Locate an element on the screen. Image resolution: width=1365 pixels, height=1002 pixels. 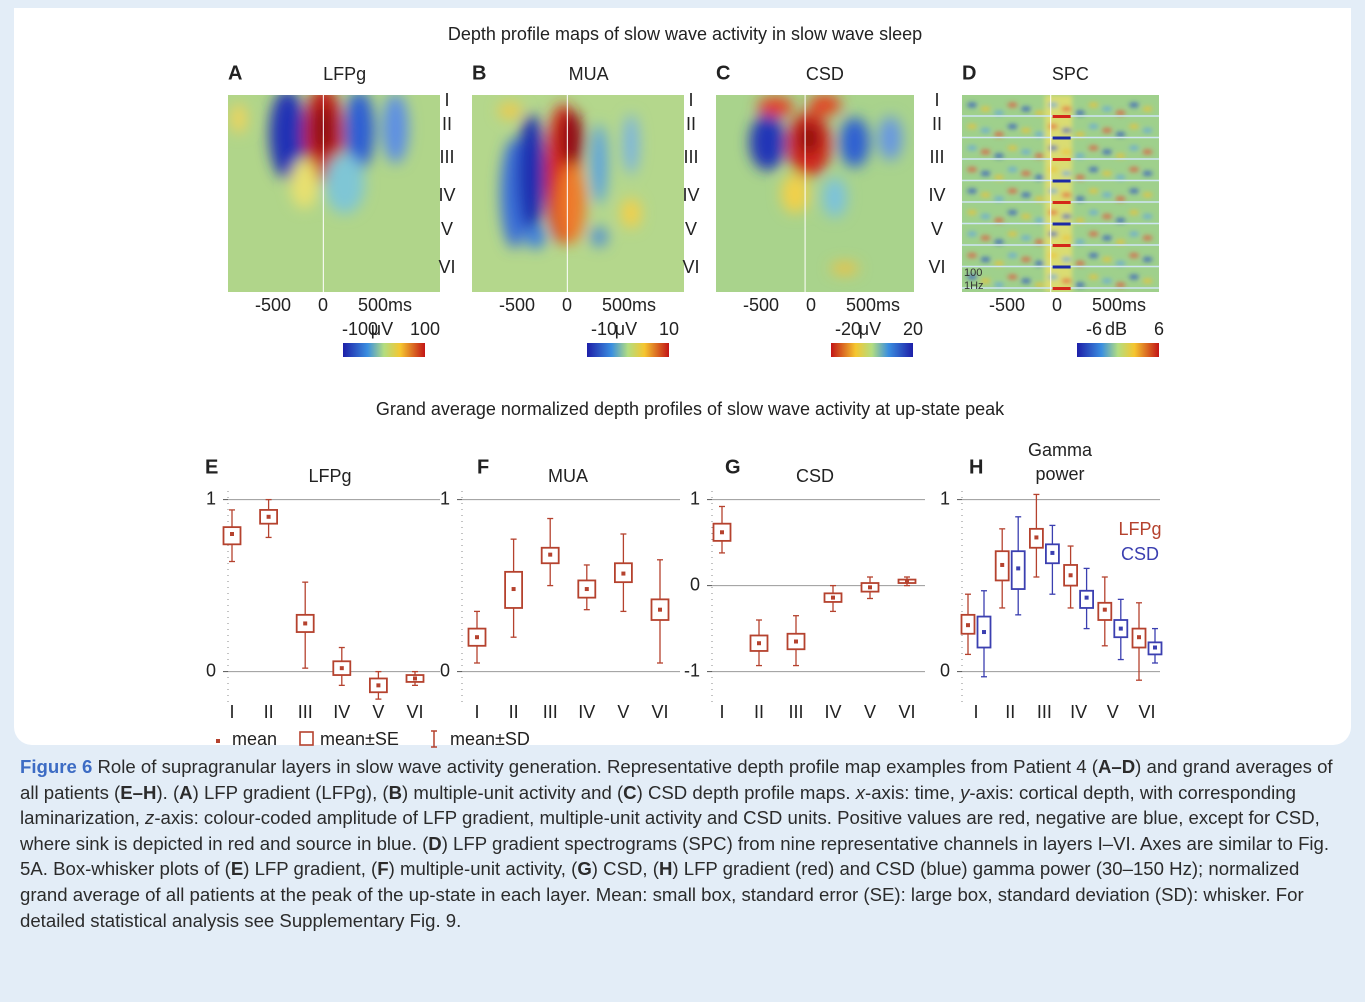
panel-letter: G is located at coordinates (733, 467).